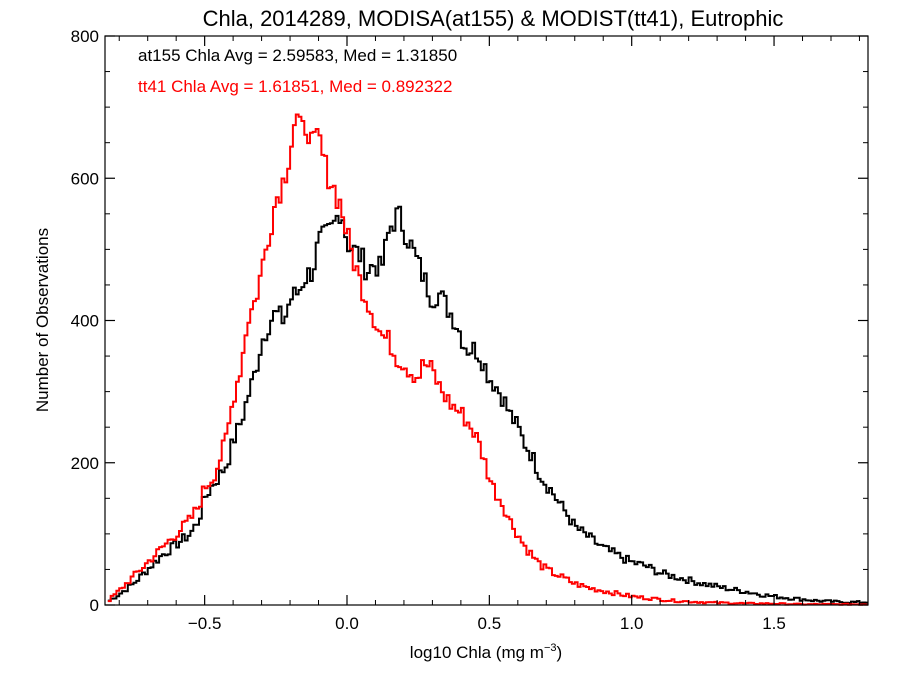 This screenshot has height=675, width=900. What do you see at coordinates (94, 605) in the screenshot?
I see `y-tick-label: 0` at bounding box center [94, 605].